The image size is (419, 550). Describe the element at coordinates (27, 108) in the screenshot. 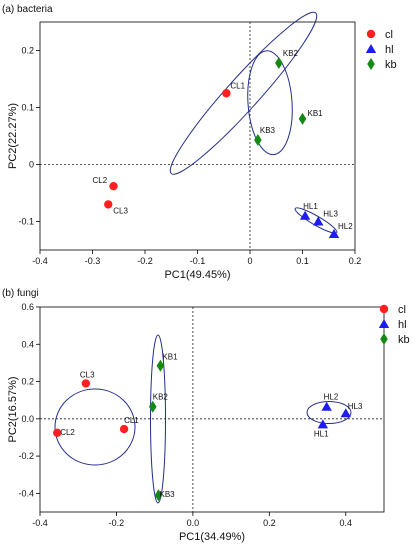

I see `y-tick-label: 0.1` at that location.